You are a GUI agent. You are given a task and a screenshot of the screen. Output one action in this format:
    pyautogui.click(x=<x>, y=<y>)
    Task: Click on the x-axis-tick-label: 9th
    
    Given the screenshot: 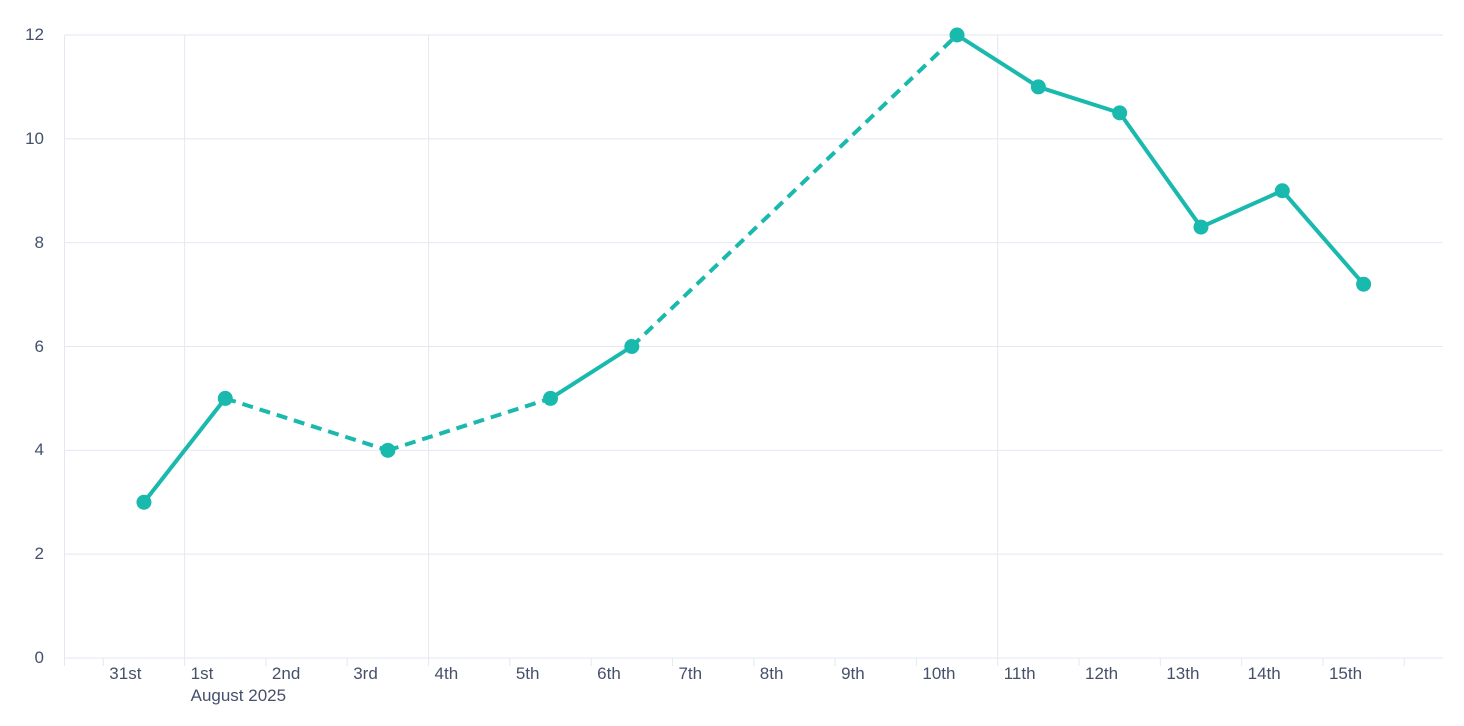 What is the action you would take?
    pyautogui.click(x=853, y=673)
    